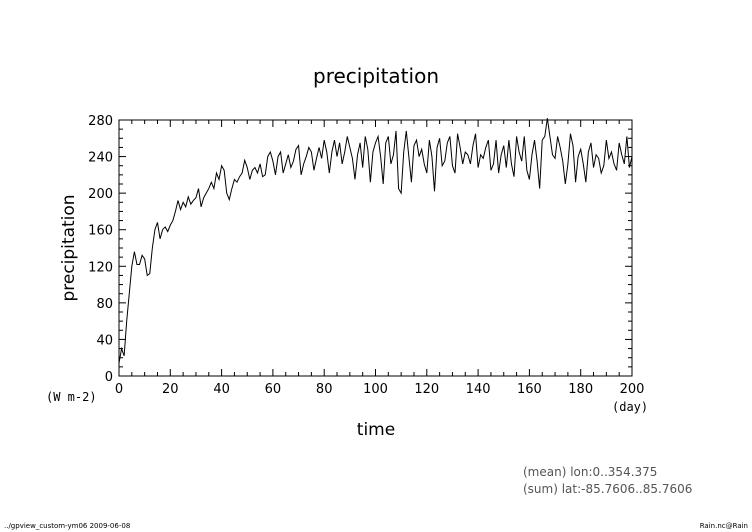 The width and height of the screenshot is (752, 532). Describe the element at coordinates (630, 407) in the screenshot. I see `x-unit-label: (day)` at that location.